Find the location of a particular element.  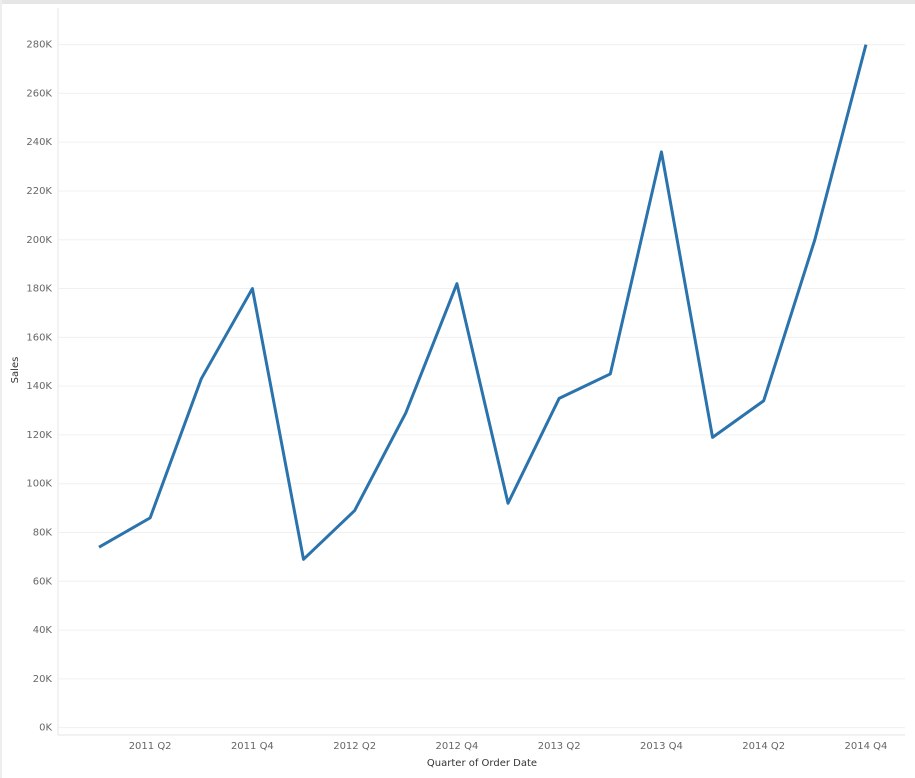

y-tick-label: 180K is located at coordinates (39, 289).